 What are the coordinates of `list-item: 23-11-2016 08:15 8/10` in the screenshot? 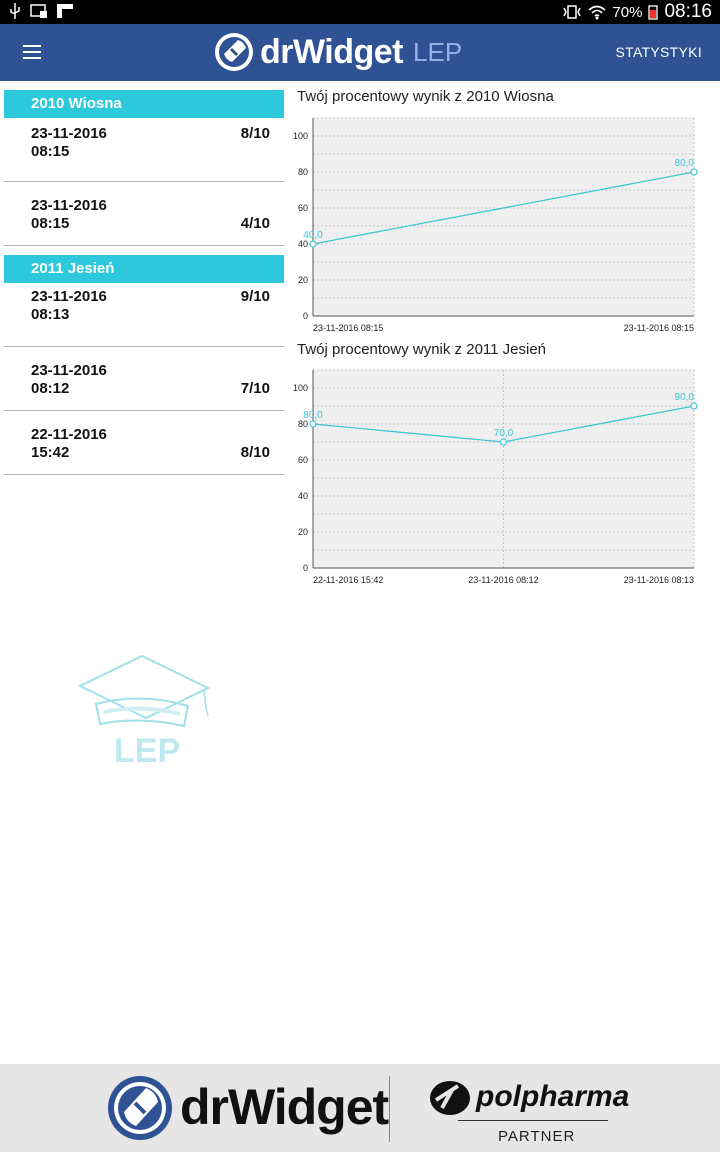 It's located at (144, 150).